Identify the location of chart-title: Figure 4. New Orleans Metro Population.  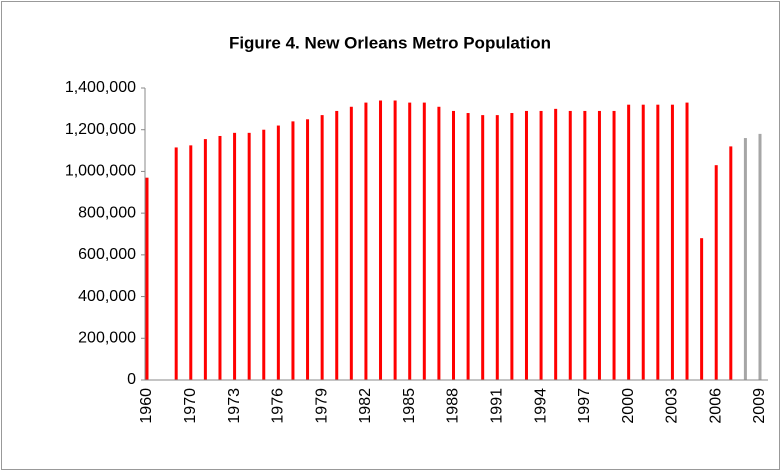
(390, 42).